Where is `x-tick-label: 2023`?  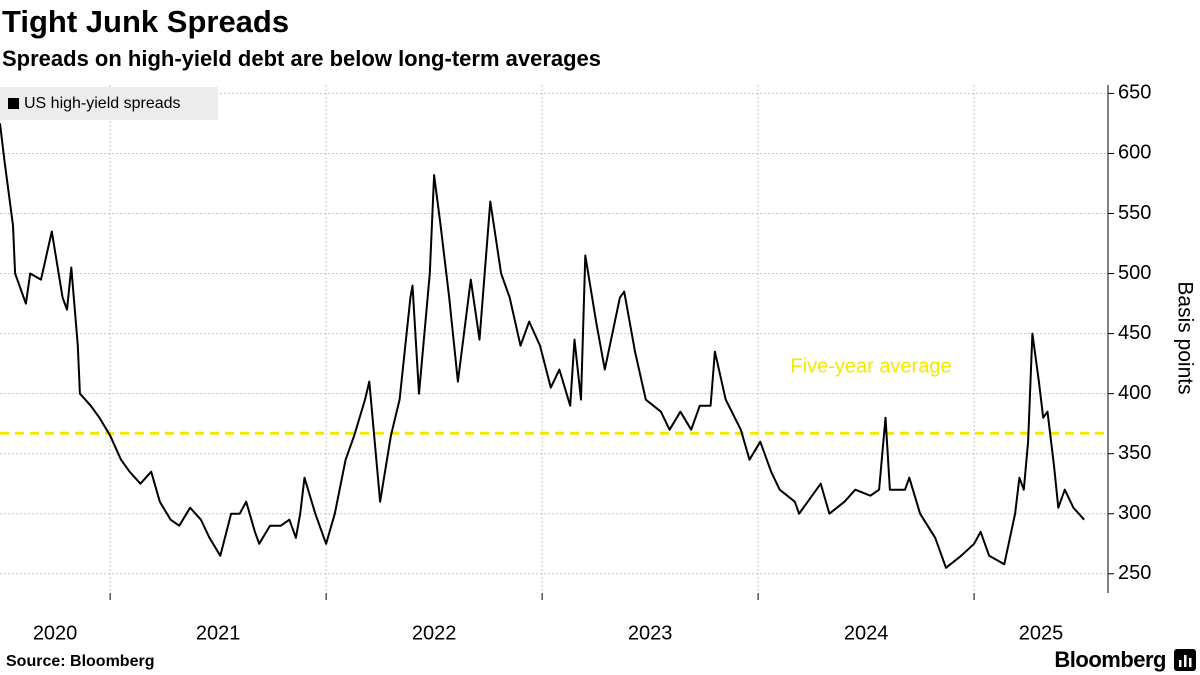
x-tick-label: 2023 is located at coordinates (650, 633).